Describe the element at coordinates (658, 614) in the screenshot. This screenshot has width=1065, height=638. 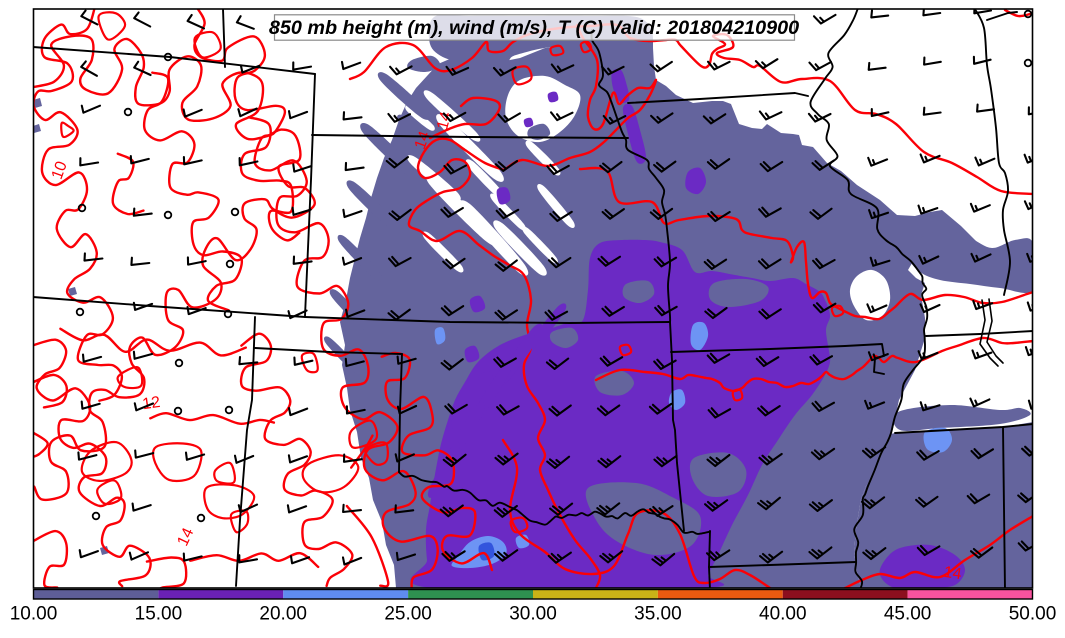
I see `svg-text: 35.00` at that location.